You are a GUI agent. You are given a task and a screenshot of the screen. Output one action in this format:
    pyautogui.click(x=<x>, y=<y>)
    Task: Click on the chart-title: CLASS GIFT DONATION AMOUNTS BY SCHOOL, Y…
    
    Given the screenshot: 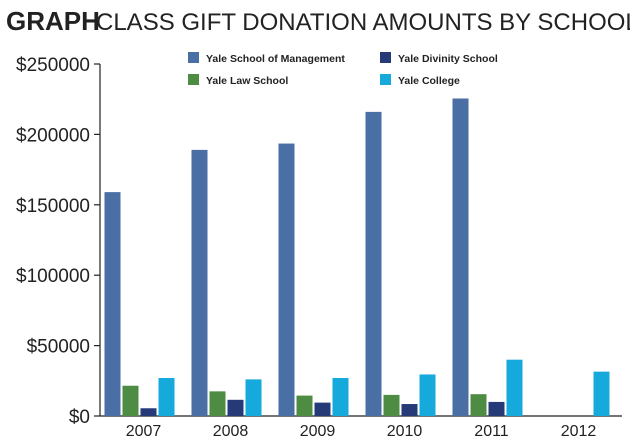 What is the action you would take?
    pyautogui.click(x=363, y=22)
    